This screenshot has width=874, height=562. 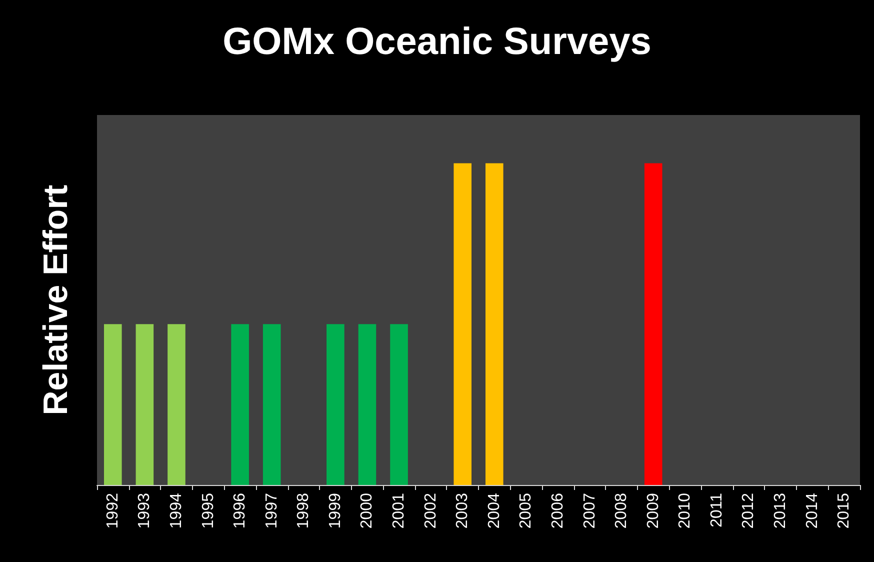 What do you see at coordinates (113, 510) in the screenshot?
I see `x-tick-label: 1992` at bounding box center [113, 510].